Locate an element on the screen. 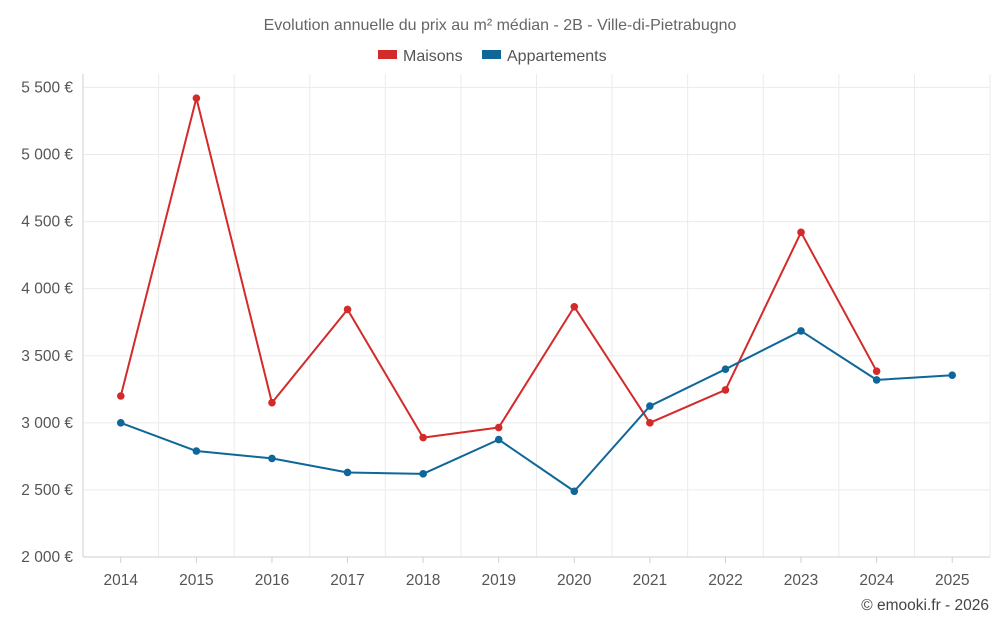  point-appartements-2022 is located at coordinates (725, 369).